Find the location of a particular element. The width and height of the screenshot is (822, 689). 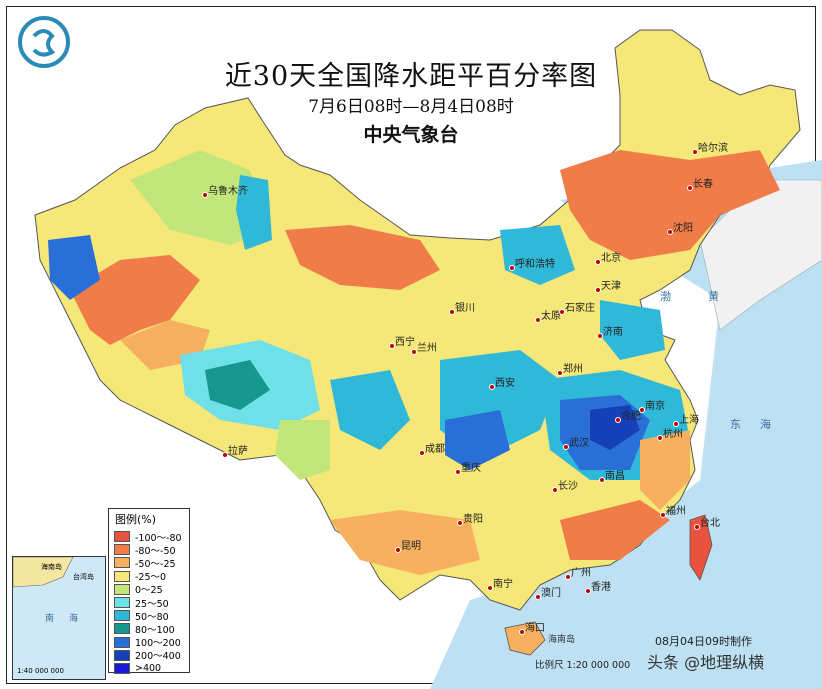

sea-label-yellow: 黄 is located at coordinates (713, 296).